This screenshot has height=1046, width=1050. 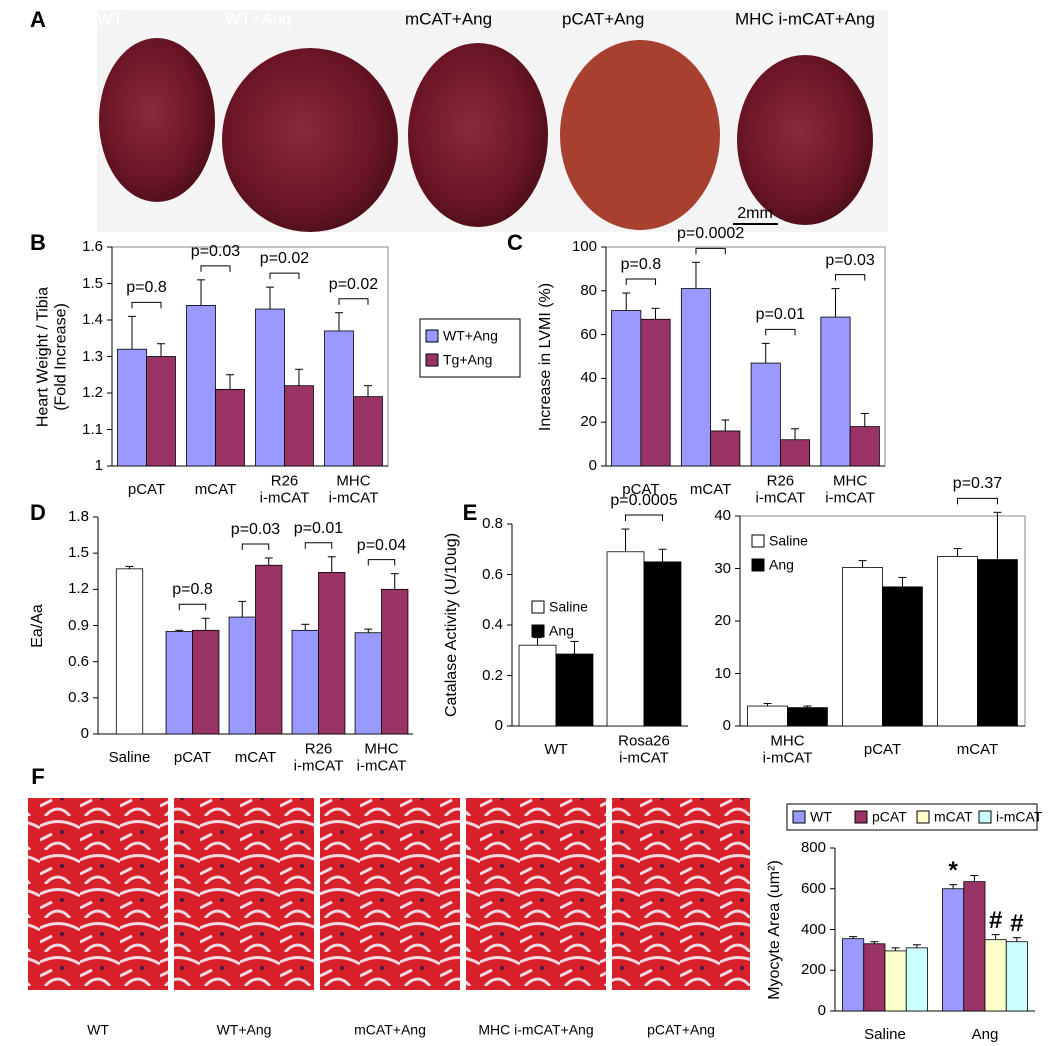 I want to click on legend-box, so click(x=912, y=817).